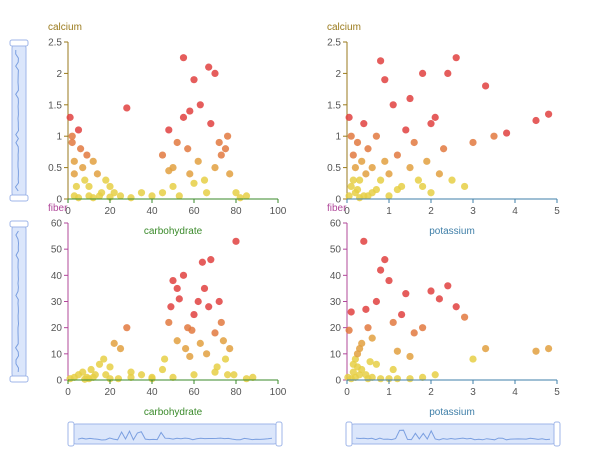 The height and width of the screenshot is (450, 600). What do you see at coordinates (557, 434) in the screenshot?
I see `slider-handle-right` at bounding box center [557, 434].